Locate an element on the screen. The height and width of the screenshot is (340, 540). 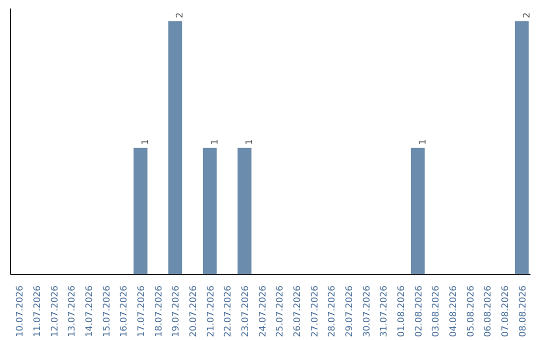
x-tick-label: 02.08.2026 is located at coordinates (419, 311).